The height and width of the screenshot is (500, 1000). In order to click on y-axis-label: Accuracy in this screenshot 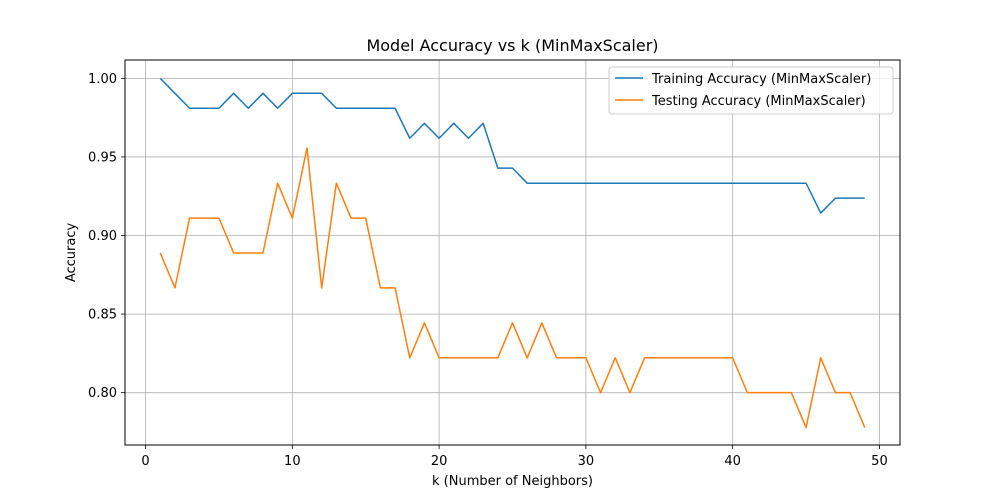, I will do `click(71, 253)`.